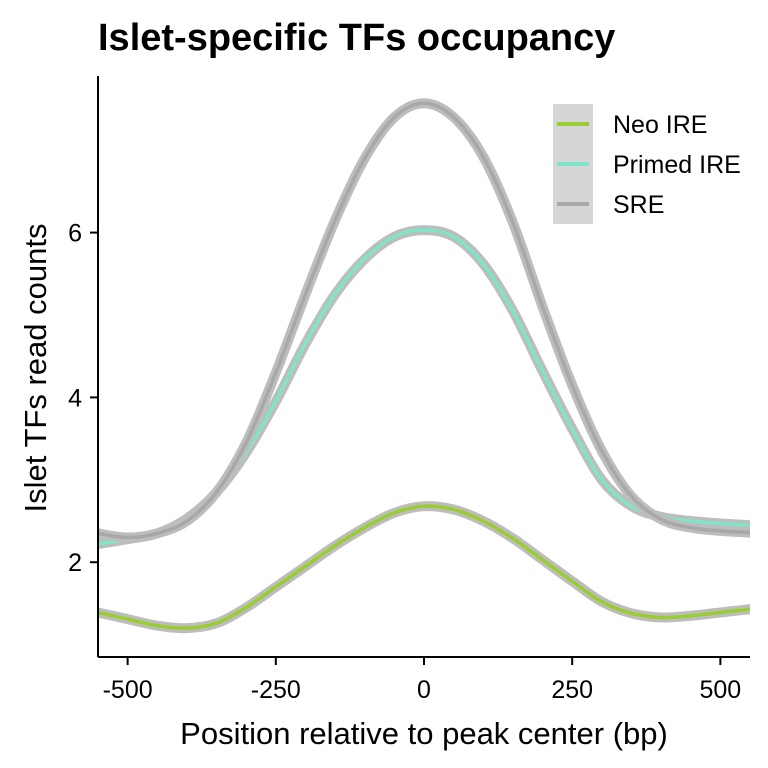 This screenshot has height=768, width=768. Describe the element at coordinates (75, 563) in the screenshot. I see `y-tick-label: 2` at that location.